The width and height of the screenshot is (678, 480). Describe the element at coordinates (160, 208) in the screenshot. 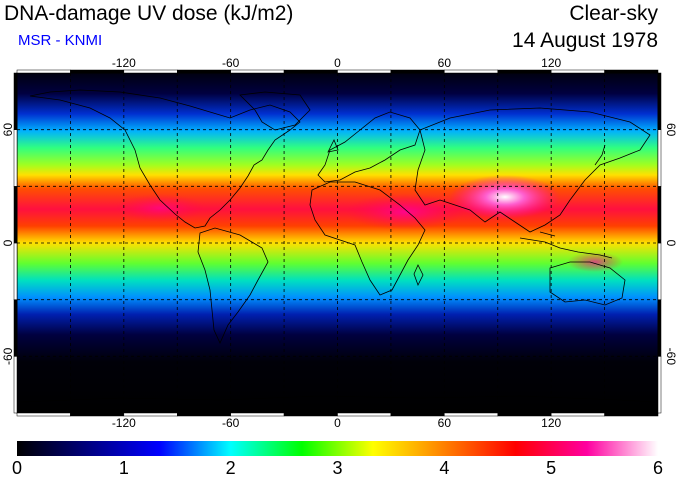

I see `hotspot-mexico` at that location.